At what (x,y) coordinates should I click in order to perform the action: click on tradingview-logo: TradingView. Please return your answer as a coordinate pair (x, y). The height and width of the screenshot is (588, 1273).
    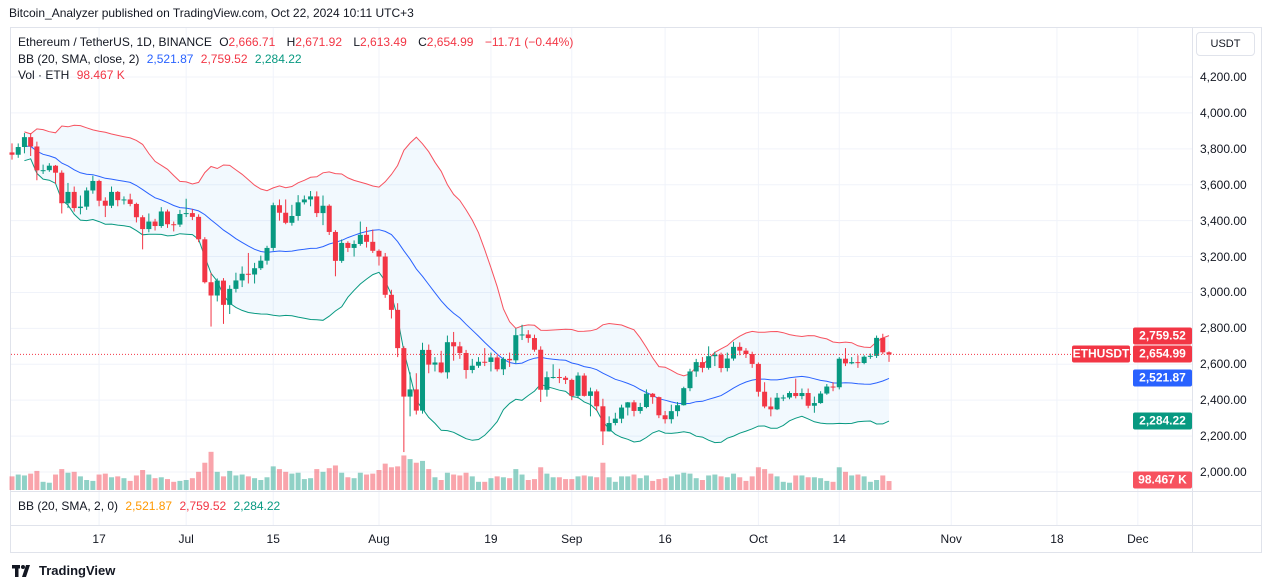
    Looking at the image, I should click on (63, 570).